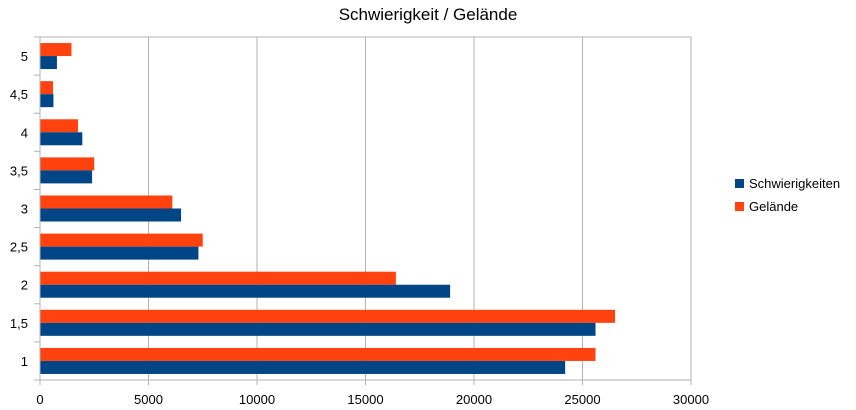 The image size is (856, 410). Describe the element at coordinates (773, 206) in the screenshot. I see `legend-label: Gelände` at that location.